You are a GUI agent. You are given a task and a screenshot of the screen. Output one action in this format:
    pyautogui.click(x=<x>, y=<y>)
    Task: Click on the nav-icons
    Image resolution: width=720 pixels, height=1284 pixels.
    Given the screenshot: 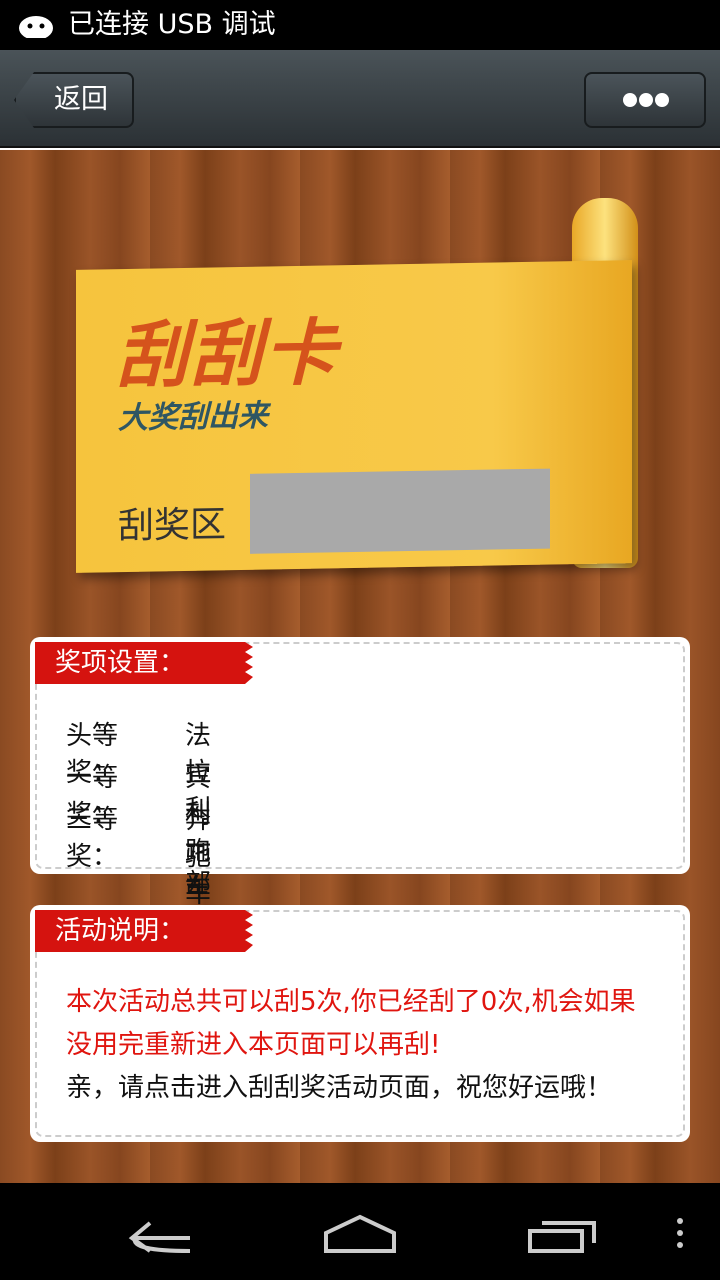 What is the action you would take?
    pyautogui.click(x=405, y=1233)
    